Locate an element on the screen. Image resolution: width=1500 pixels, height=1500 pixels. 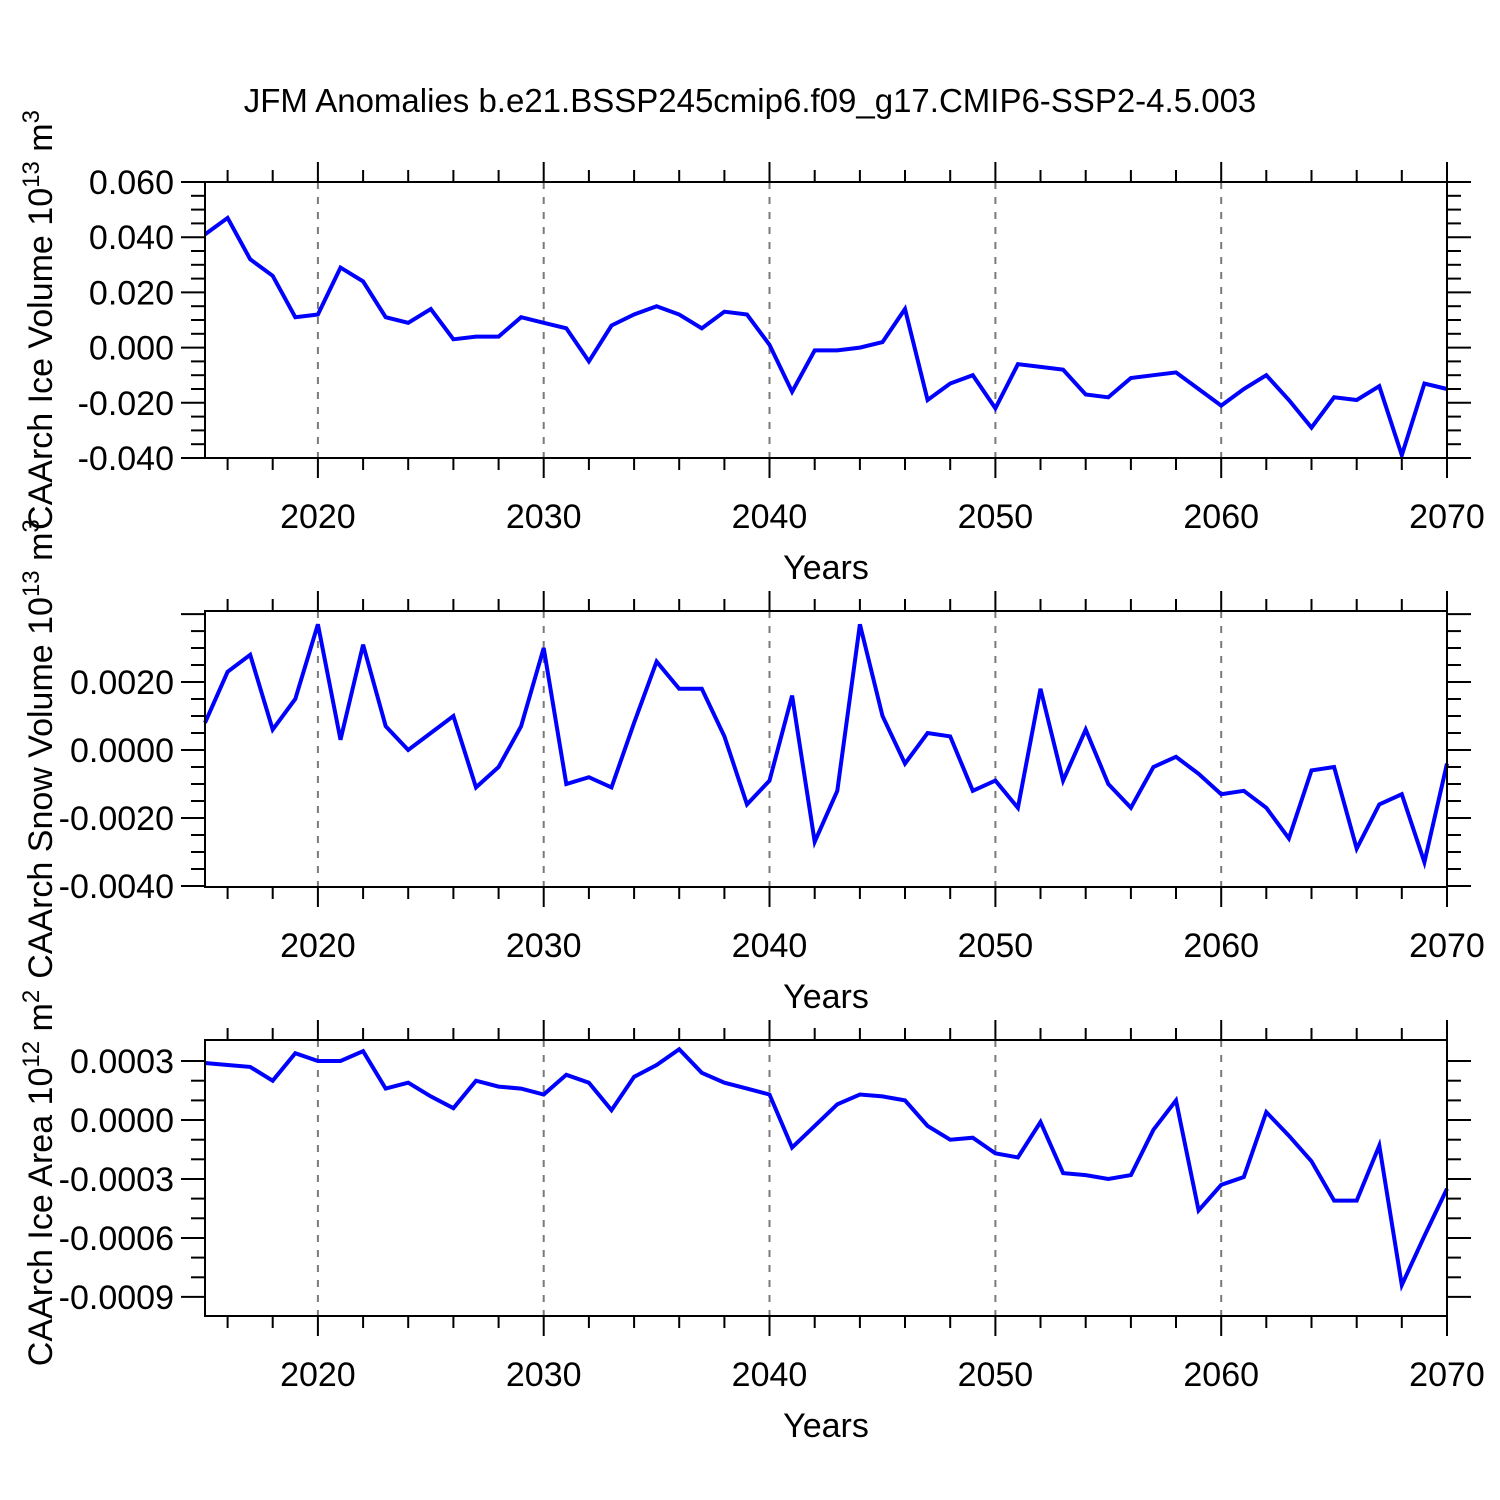
y-tick-label: 0.0020 is located at coordinates (122, 683).